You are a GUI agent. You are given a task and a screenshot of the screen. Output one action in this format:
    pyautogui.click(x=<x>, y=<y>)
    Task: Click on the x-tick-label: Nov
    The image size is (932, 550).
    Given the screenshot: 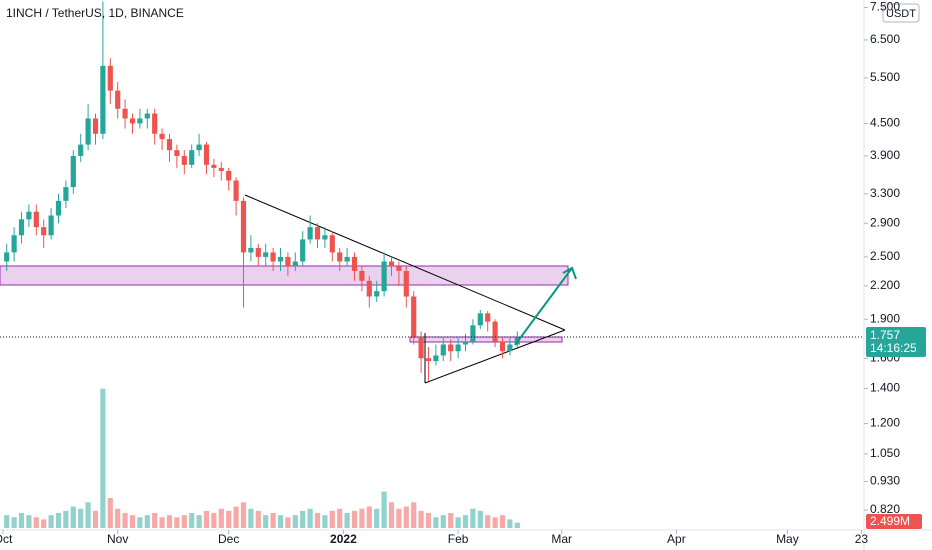 What is the action you would take?
    pyautogui.click(x=117, y=539)
    